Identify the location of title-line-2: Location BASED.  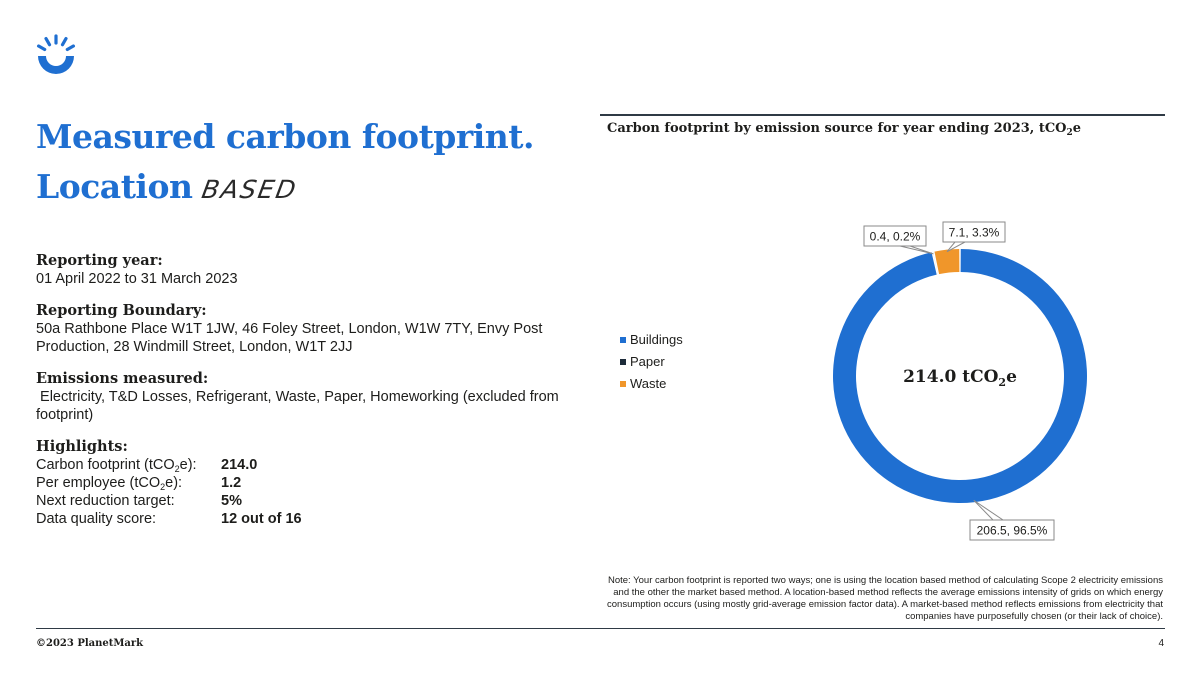
(285, 188).